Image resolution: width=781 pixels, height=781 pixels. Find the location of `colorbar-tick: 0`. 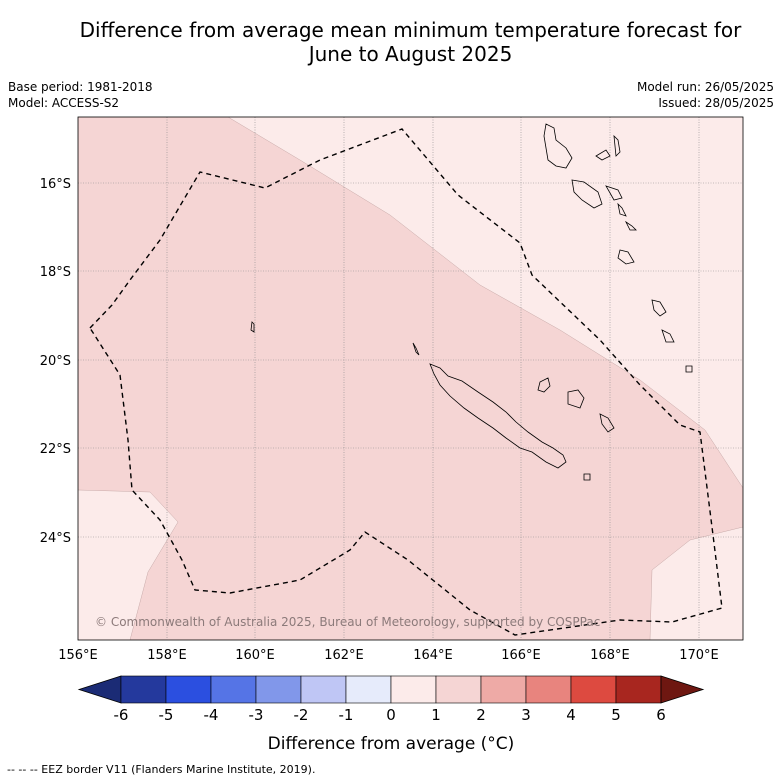

colorbar-tick: 0 is located at coordinates (391, 715).